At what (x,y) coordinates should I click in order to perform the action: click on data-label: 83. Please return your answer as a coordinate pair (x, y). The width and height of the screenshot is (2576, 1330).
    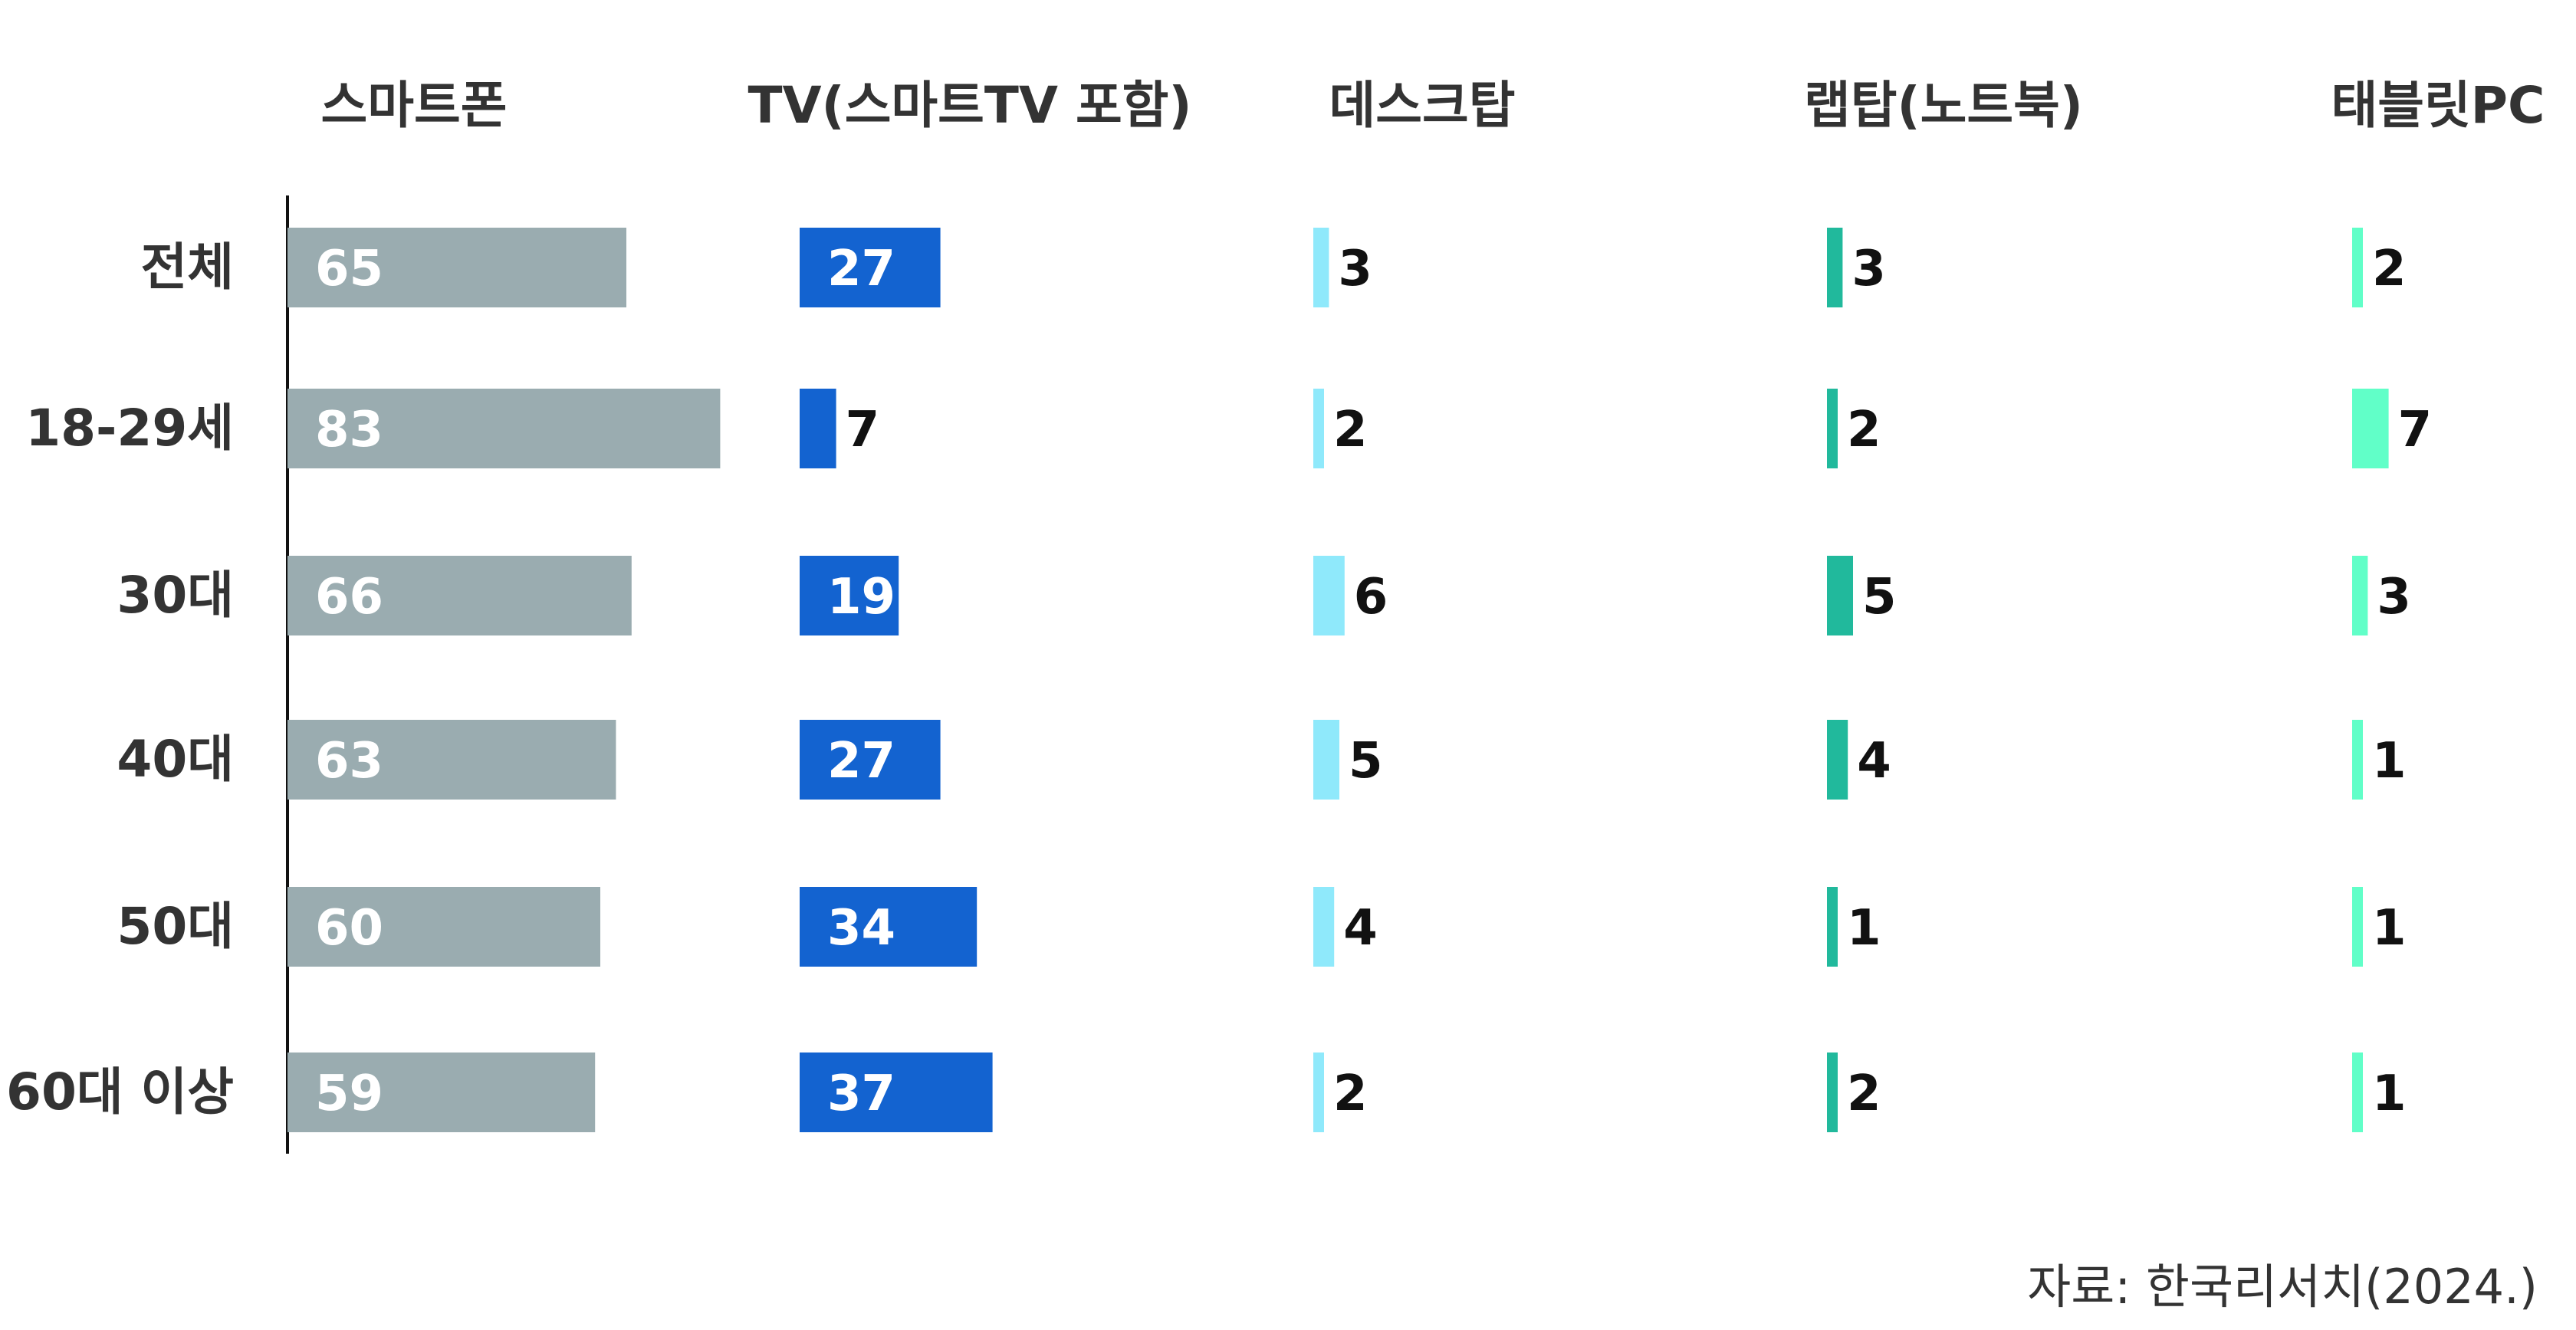
    Looking at the image, I should click on (349, 430).